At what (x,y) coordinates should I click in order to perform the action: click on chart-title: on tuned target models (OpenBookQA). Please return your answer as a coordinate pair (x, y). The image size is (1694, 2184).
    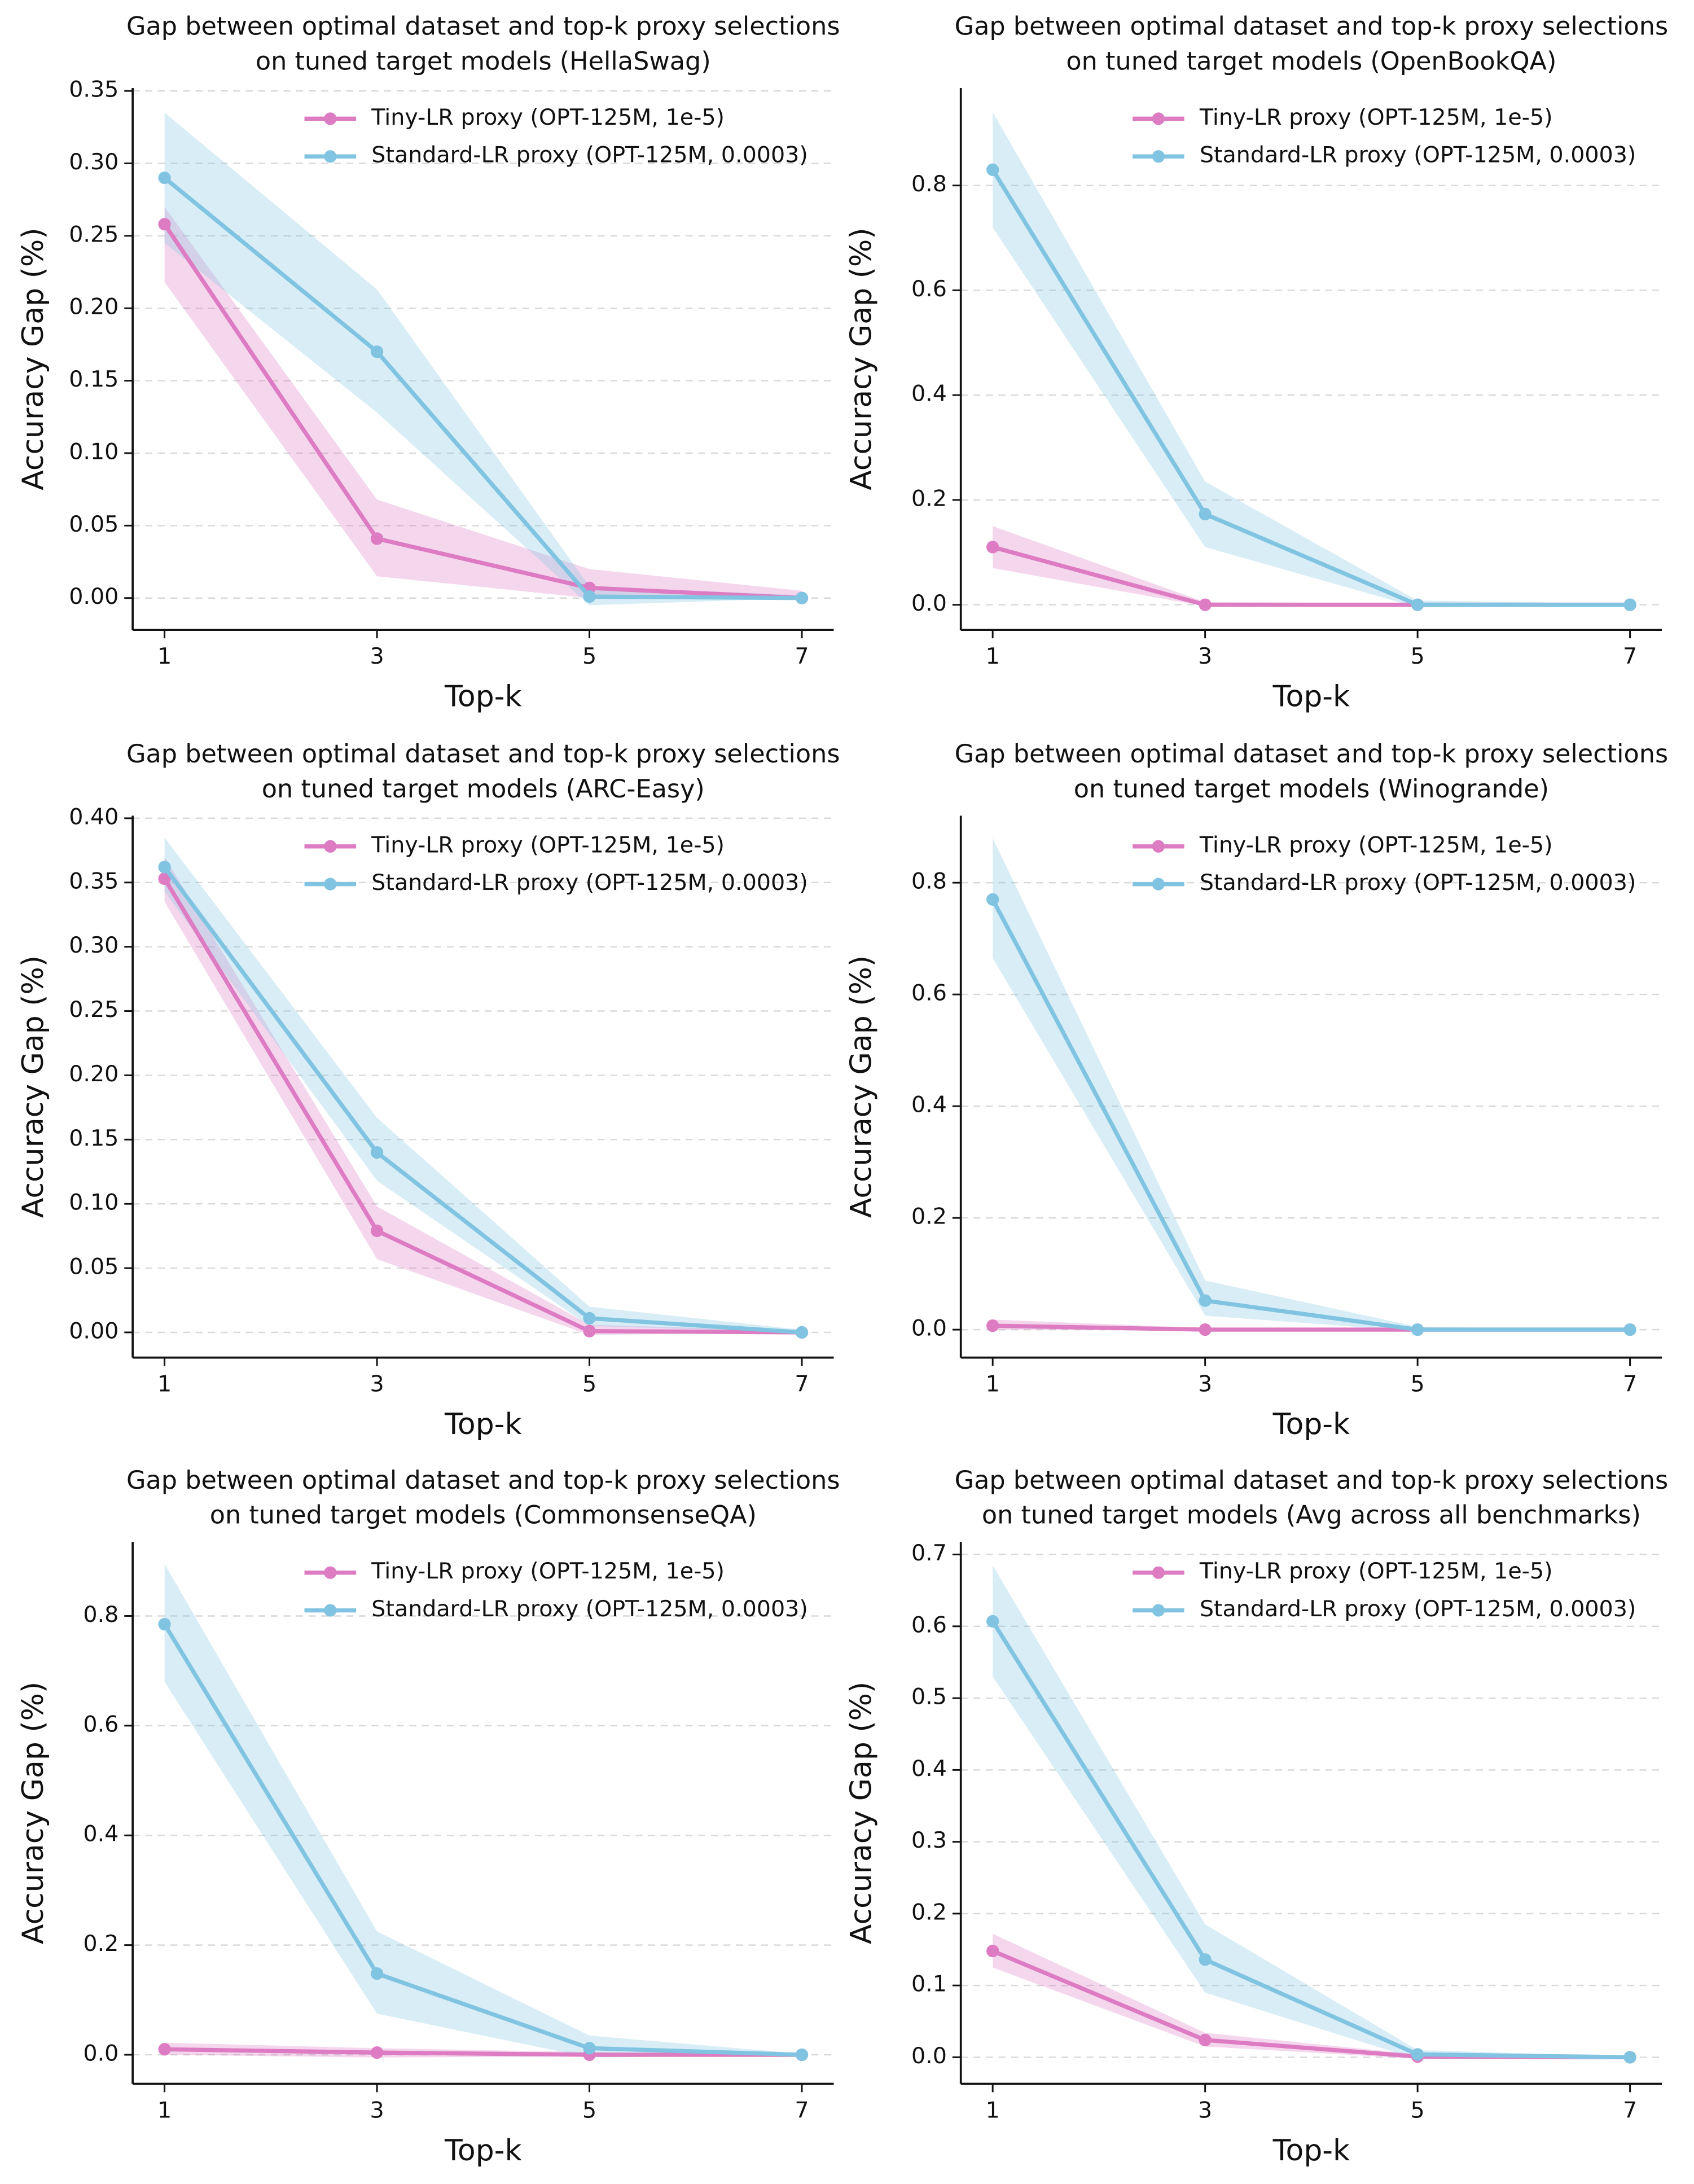
    Looking at the image, I should click on (1311, 61).